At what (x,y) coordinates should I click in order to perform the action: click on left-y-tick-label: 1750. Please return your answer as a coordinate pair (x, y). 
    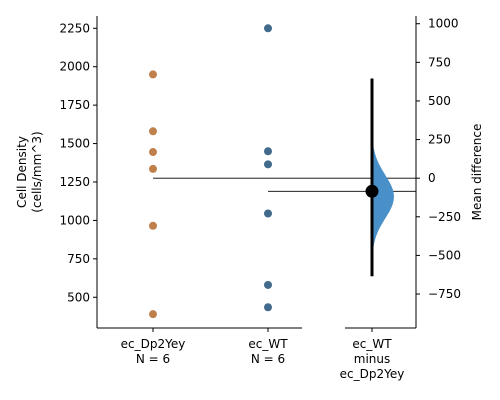
    Looking at the image, I should click on (74, 105).